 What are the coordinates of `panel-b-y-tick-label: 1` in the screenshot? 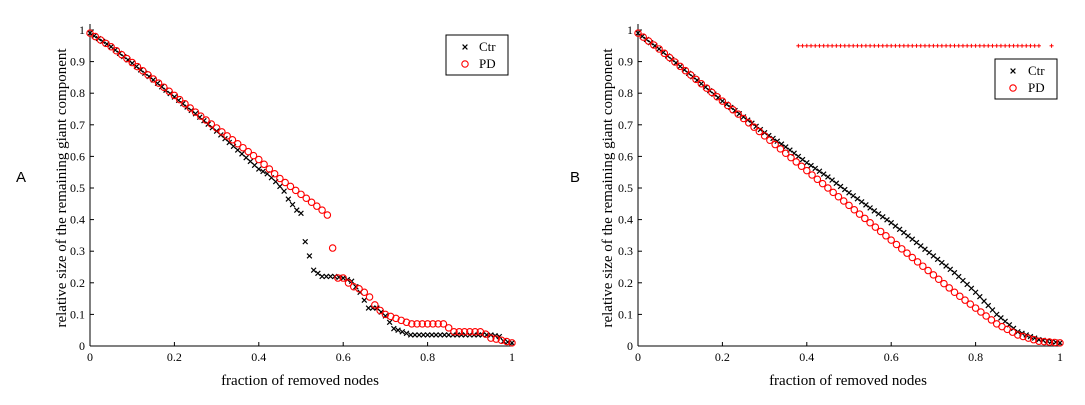 It's located at (630, 30).